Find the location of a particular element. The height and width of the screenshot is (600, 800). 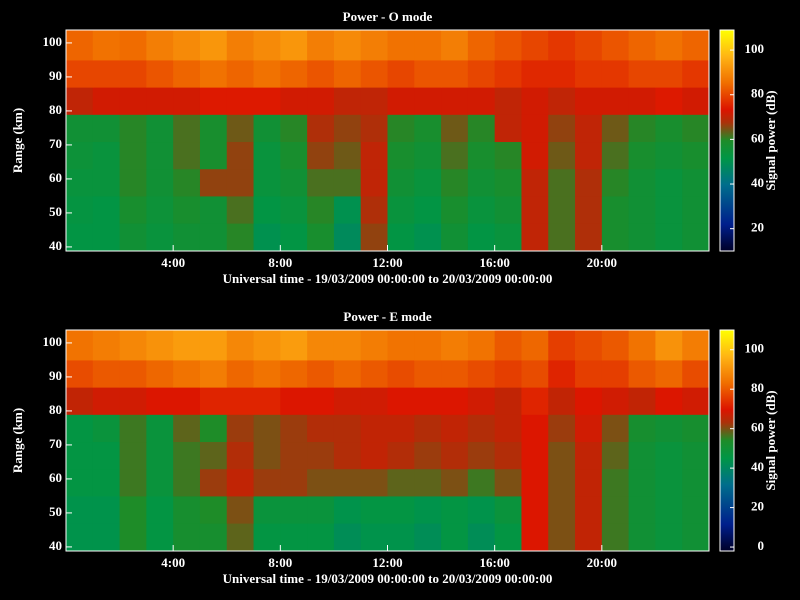

y-tick-label: 60 is located at coordinates (55, 477).